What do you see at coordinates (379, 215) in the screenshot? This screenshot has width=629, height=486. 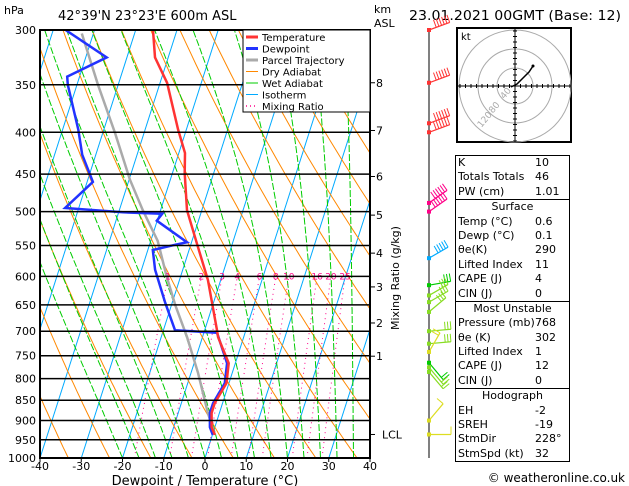 I see `km-tick-label: 5` at bounding box center [379, 215].